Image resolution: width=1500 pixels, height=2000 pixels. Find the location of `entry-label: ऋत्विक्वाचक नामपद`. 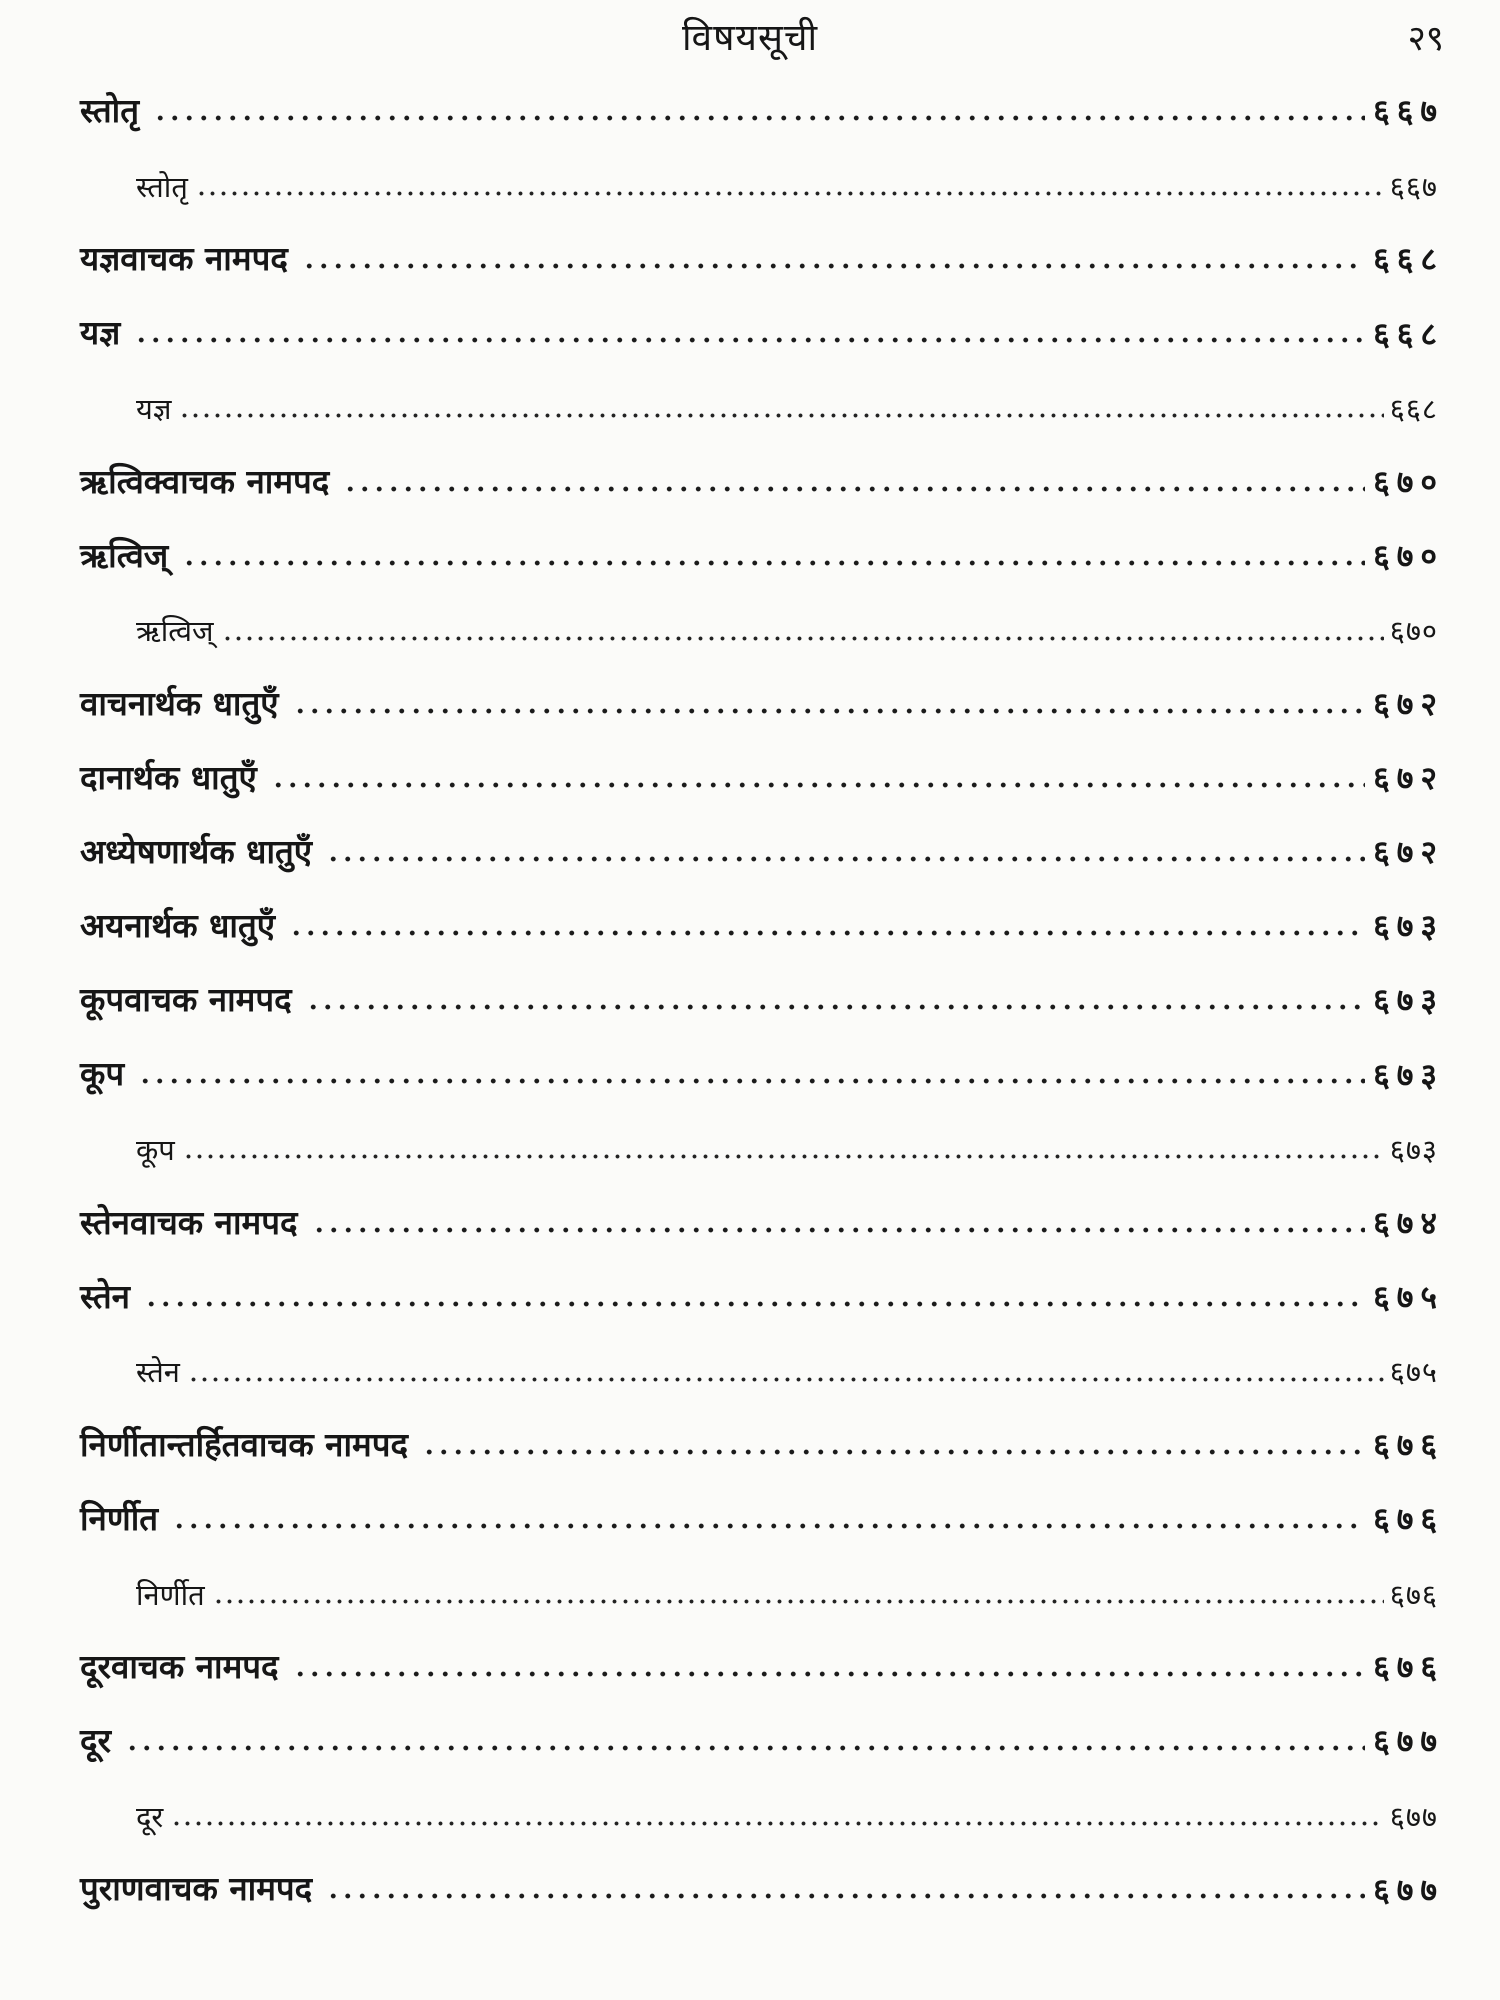

entry-label: ऋत्विक्वाचक नामपद is located at coordinates (205, 481).